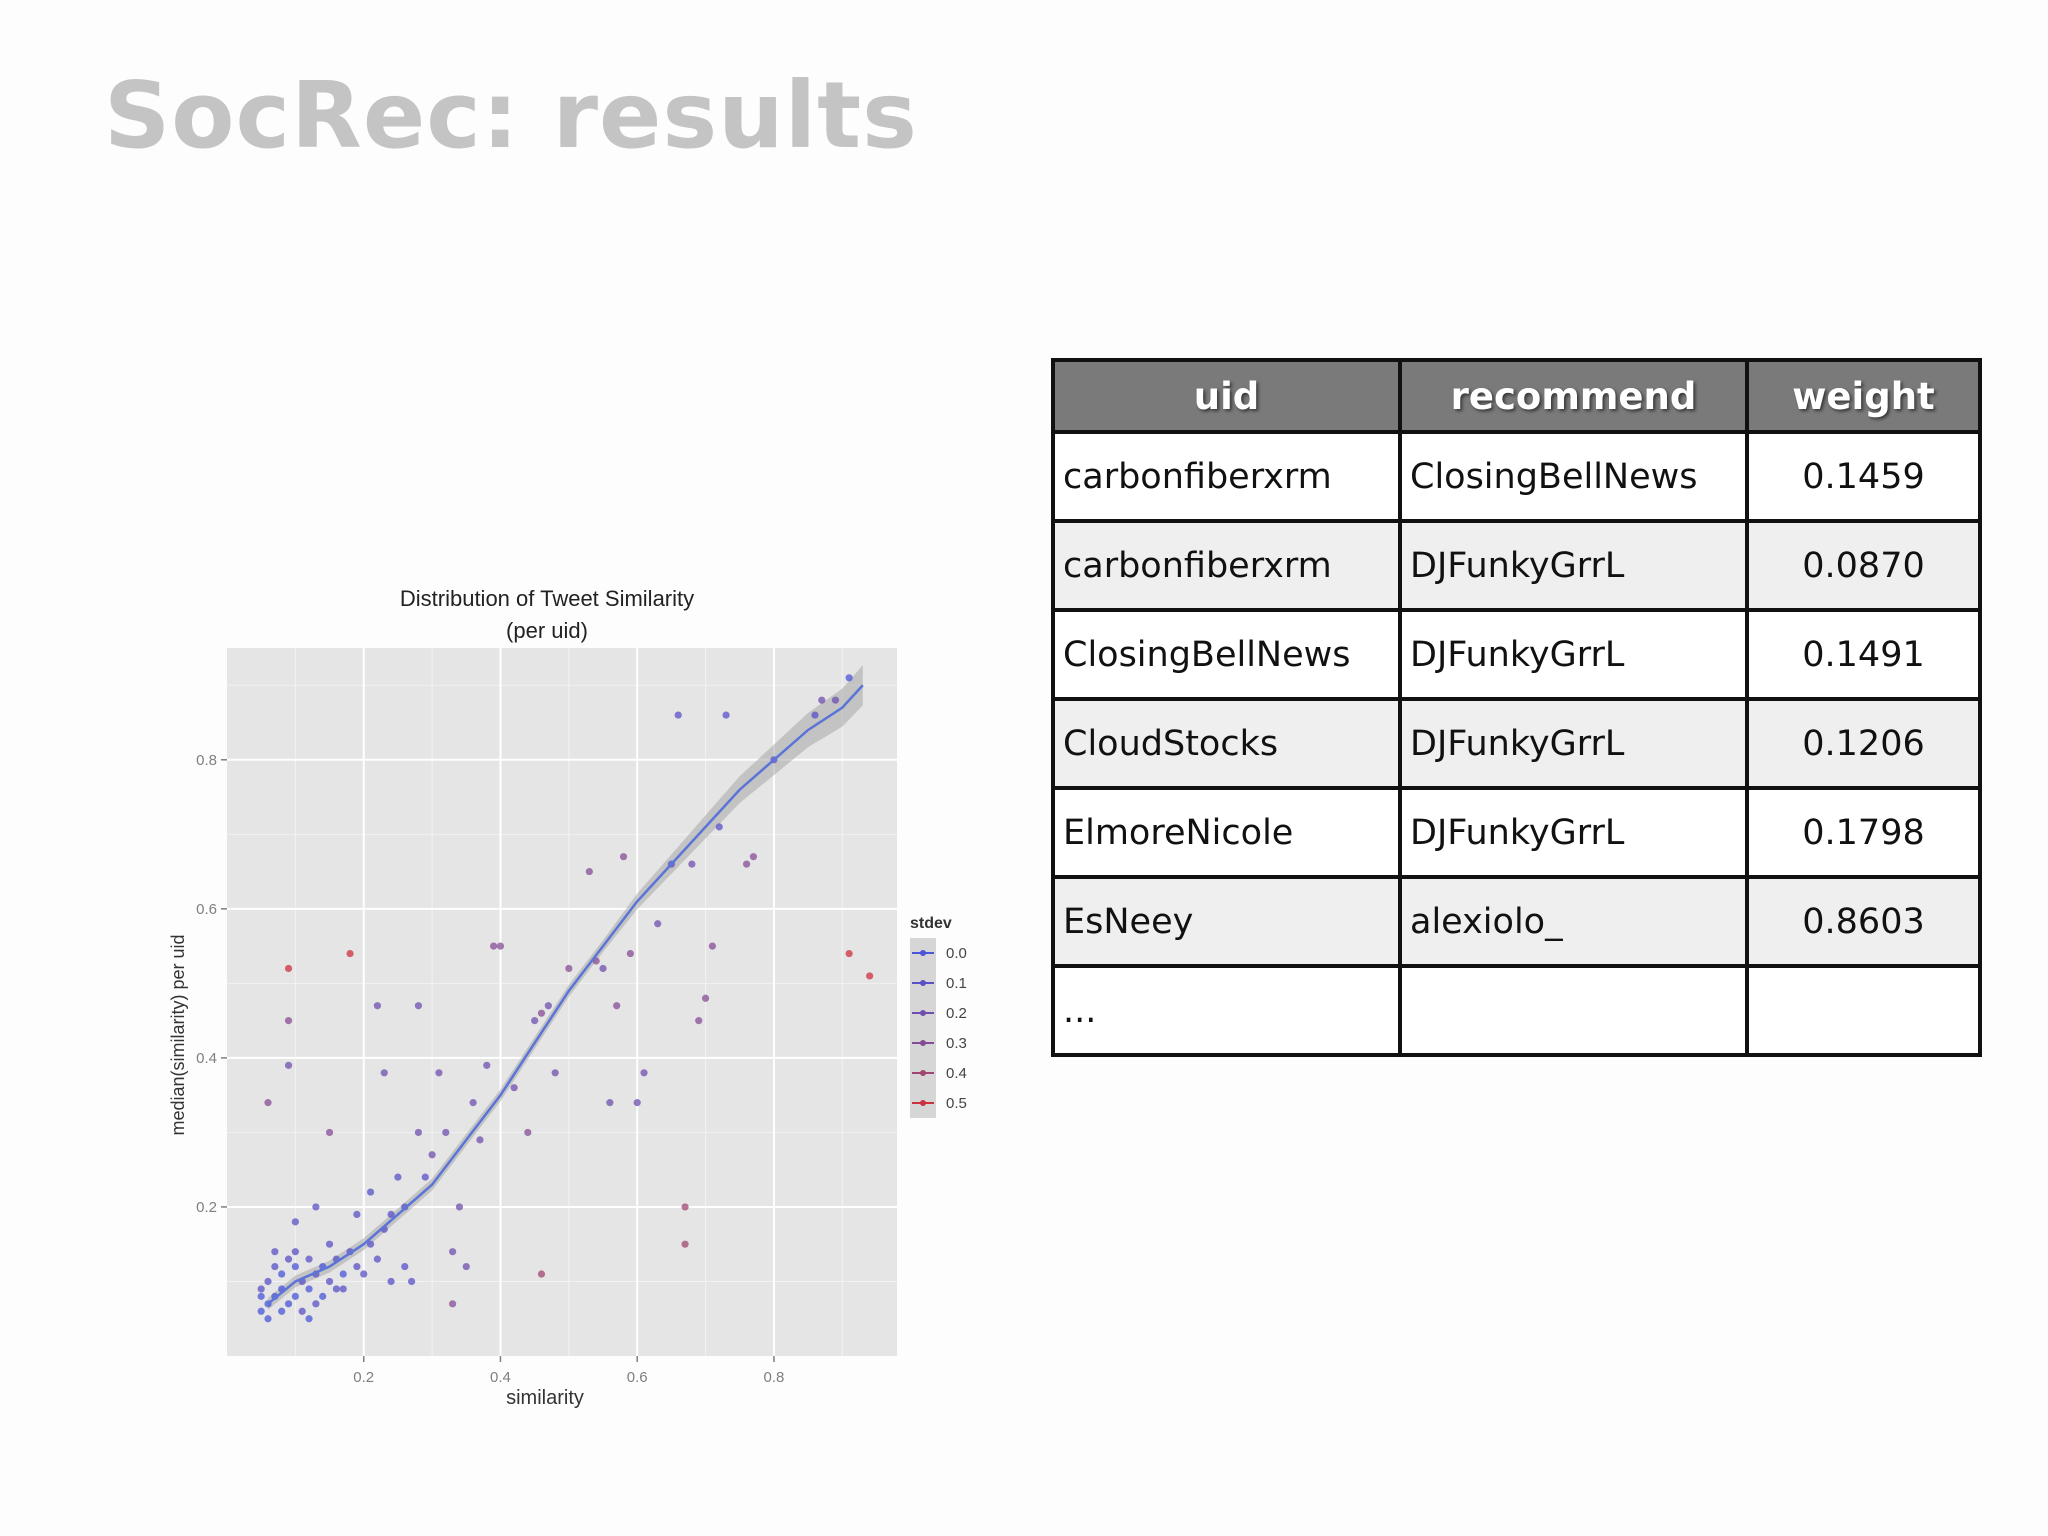 The image size is (2048, 1536). What do you see at coordinates (1226, 654) in the screenshot?
I see `cell-uid: ClosingBellNews` at bounding box center [1226, 654].